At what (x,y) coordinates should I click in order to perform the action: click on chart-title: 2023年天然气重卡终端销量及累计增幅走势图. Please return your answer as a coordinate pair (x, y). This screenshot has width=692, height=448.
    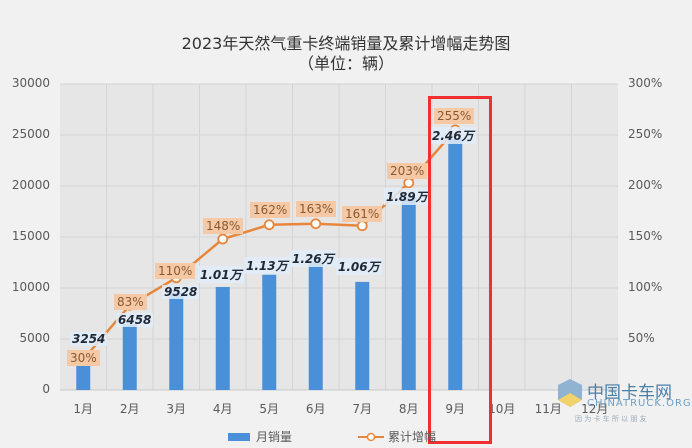
    Looking at the image, I should click on (346, 43).